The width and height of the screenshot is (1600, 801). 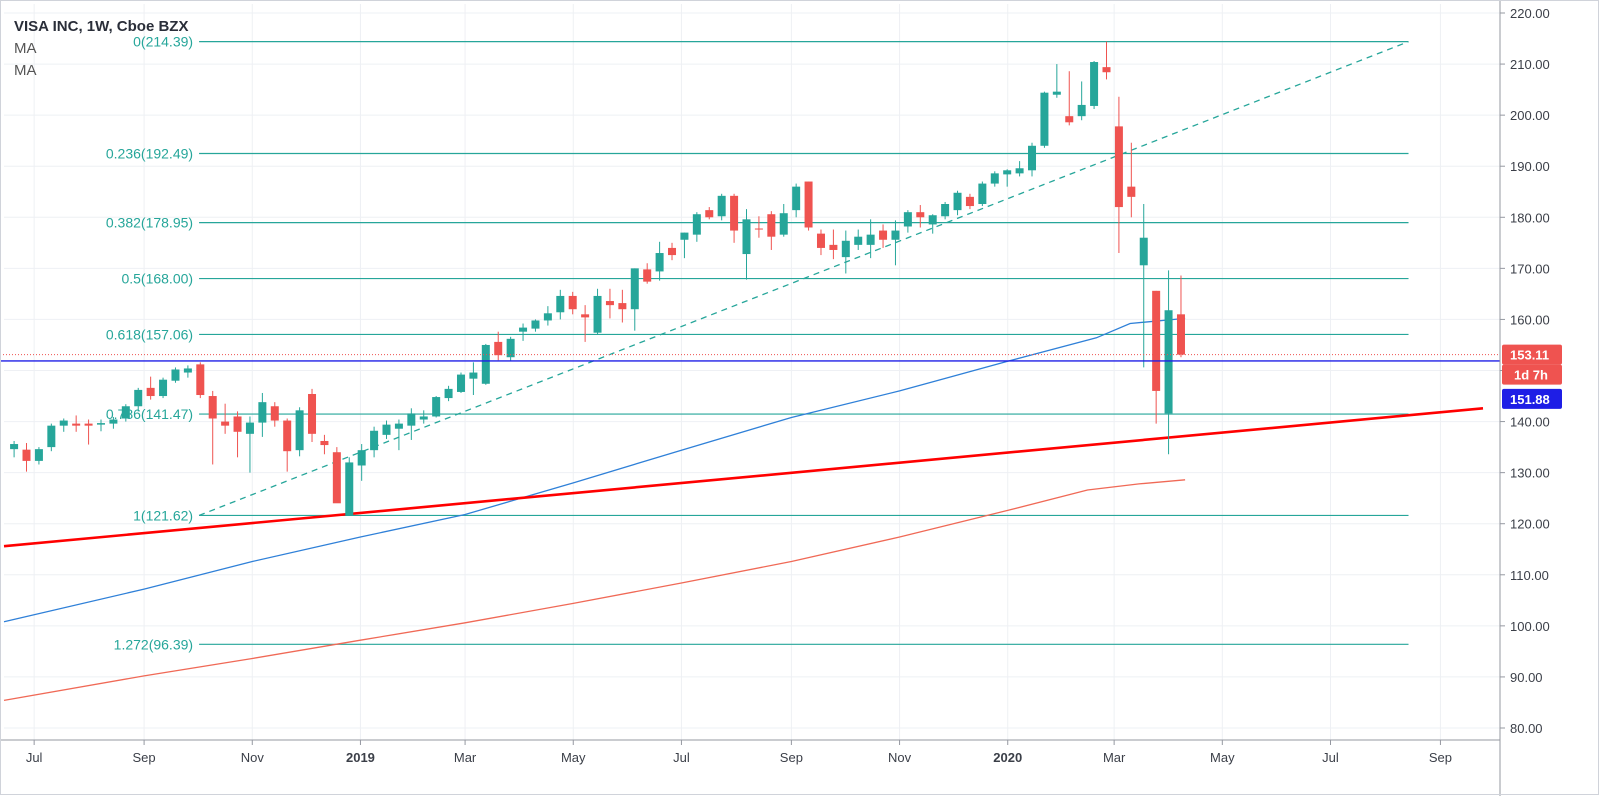 I want to click on x-tick-label: May, so click(x=573, y=757).